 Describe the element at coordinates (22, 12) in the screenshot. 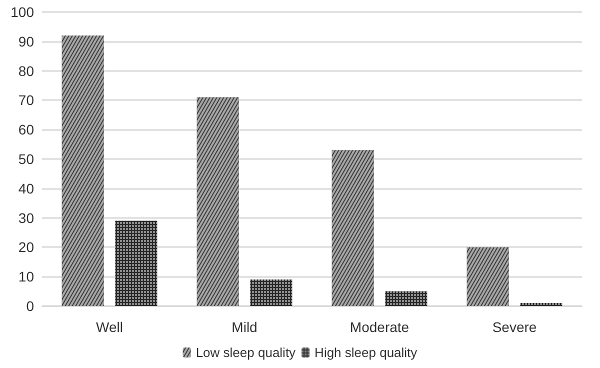

I see `y-tick-label: 100` at that location.